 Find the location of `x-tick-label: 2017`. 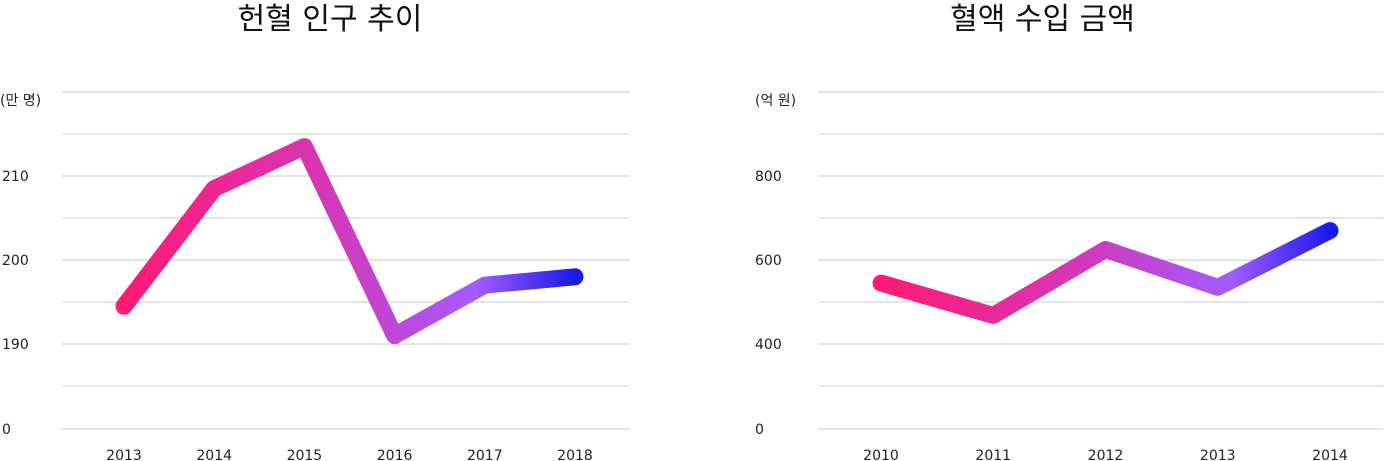

x-tick-label: 2017 is located at coordinates (485, 454).